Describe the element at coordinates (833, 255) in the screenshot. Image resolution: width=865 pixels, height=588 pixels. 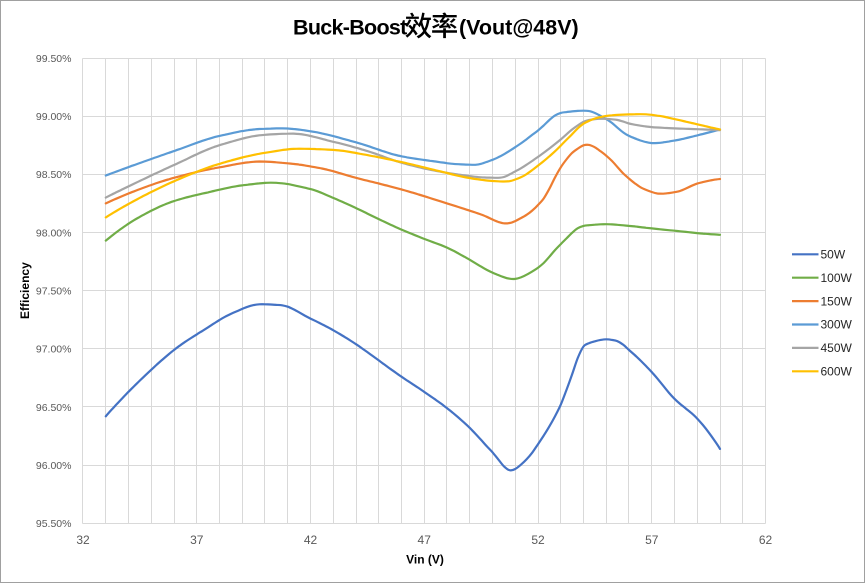
I see `svg-text: 50W` at that location.